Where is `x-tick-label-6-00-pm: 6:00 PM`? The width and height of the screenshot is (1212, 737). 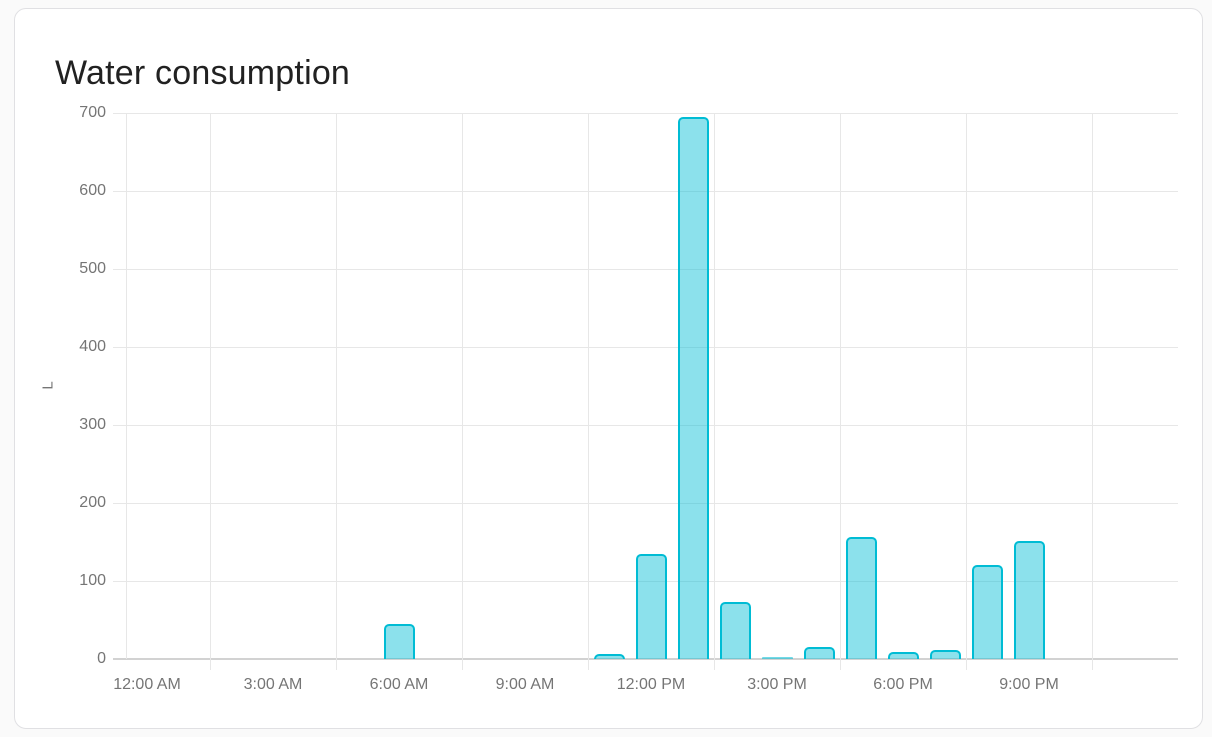 x-tick-label-6-00-pm: 6:00 PM is located at coordinates (903, 684).